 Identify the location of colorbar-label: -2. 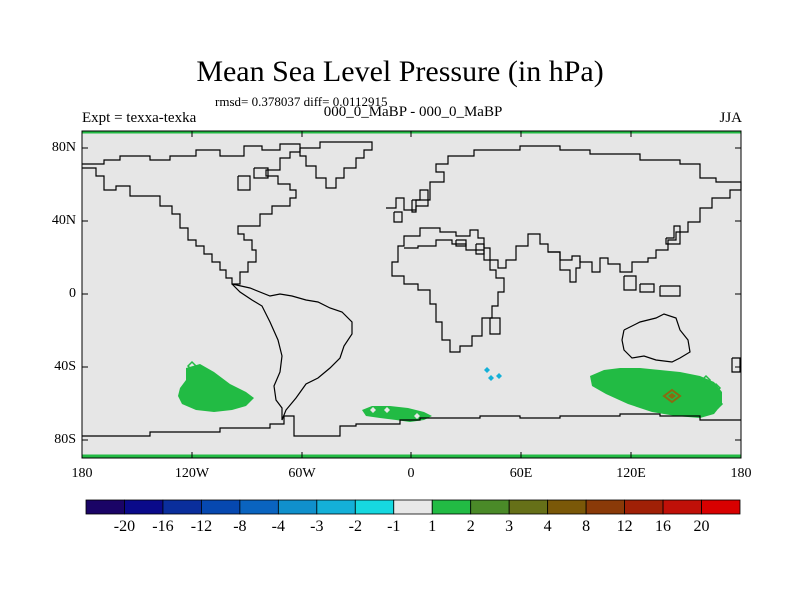
(355, 526).